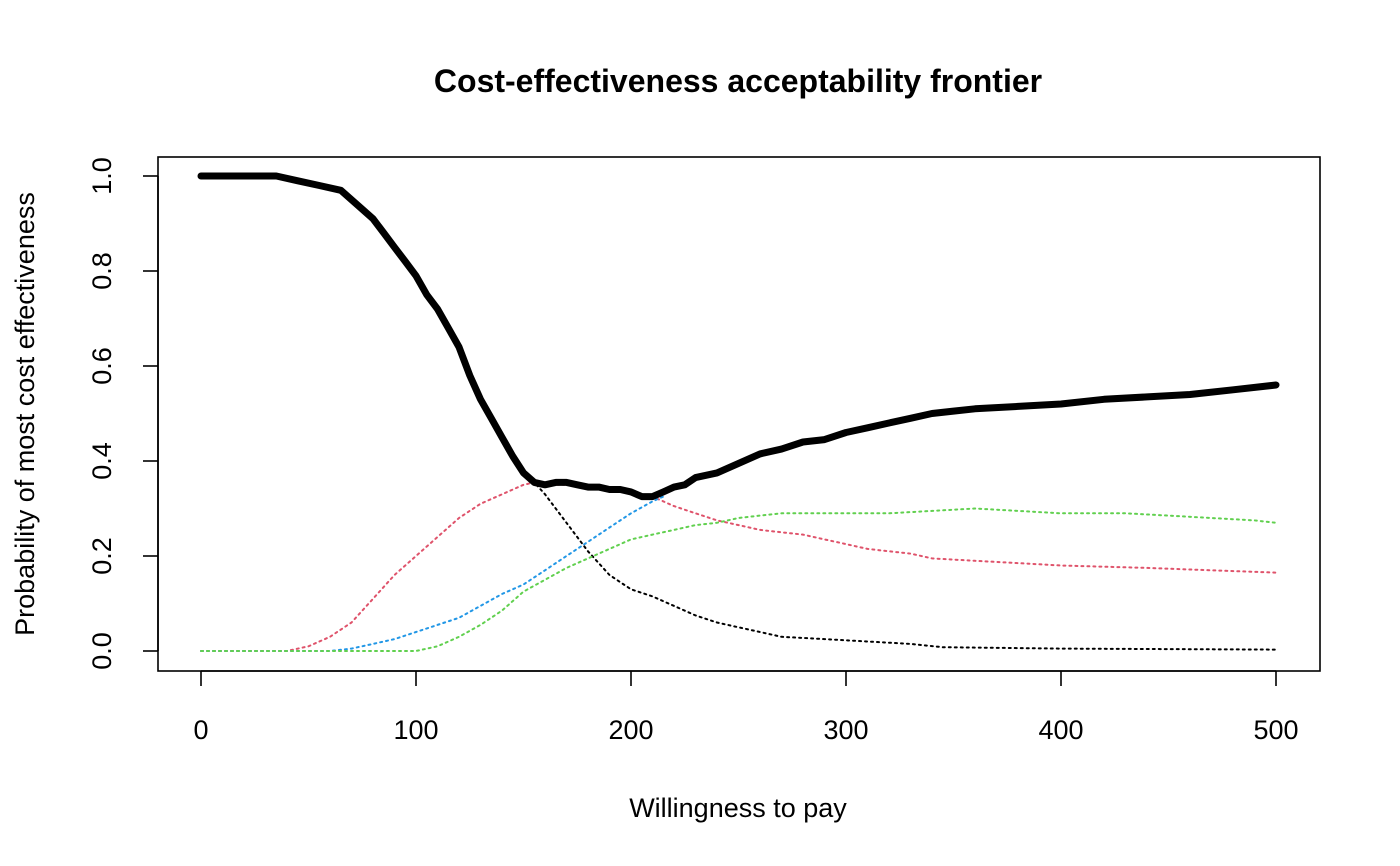 The width and height of the screenshot is (1400, 866). Describe the element at coordinates (746, 707) in the screenshot. I see `x-axis: 0 100 200 300 400 500` at that location.